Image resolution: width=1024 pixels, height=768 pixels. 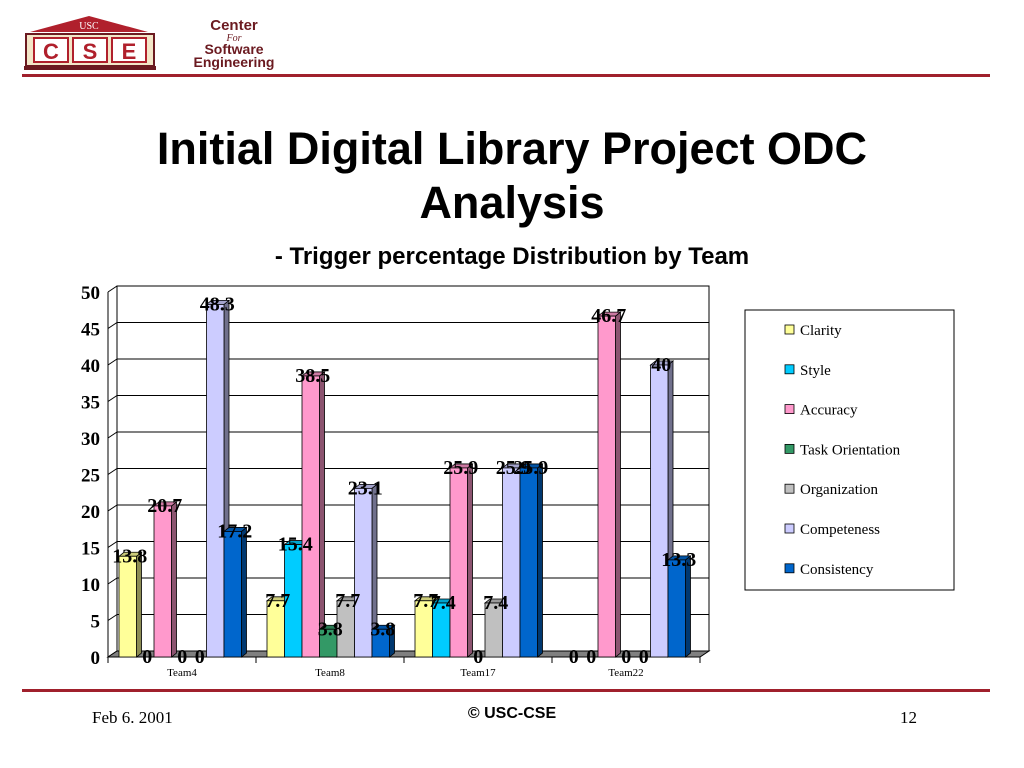 What do you see at coordinates (608, 316) in the screenshot?
I see `data-label: 46.7` at bounding box center [608, 316].